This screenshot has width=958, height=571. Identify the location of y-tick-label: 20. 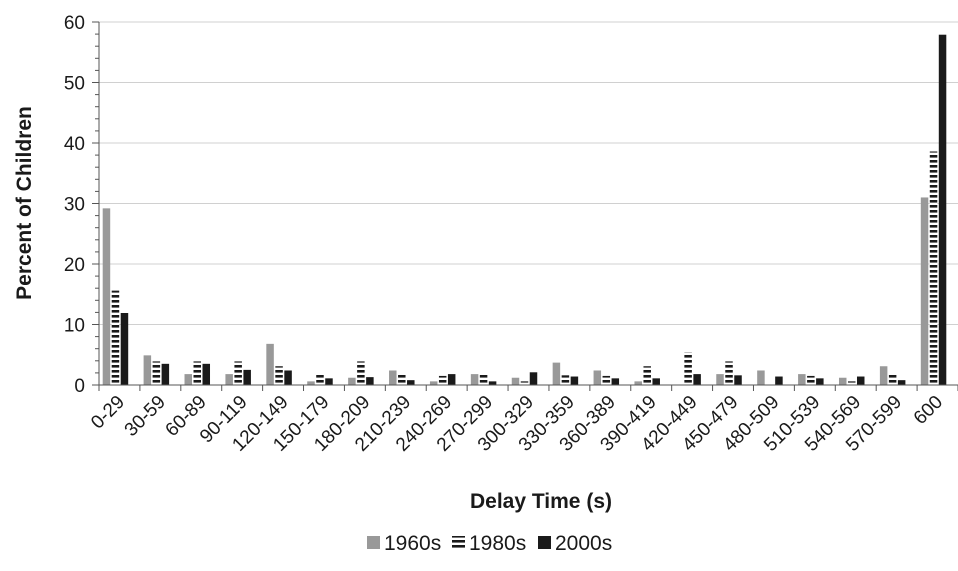
(74, 265).